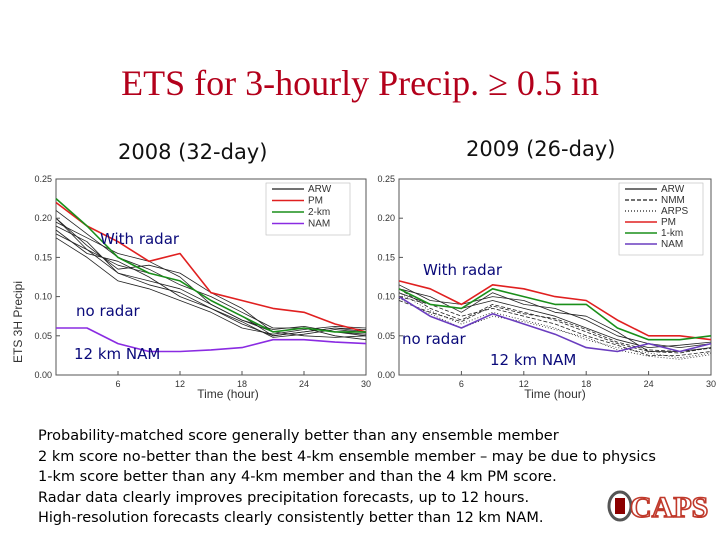 This screenshot has height=540, width=720. I want to click on caps-logo-ring-icon, so click(620, 506).